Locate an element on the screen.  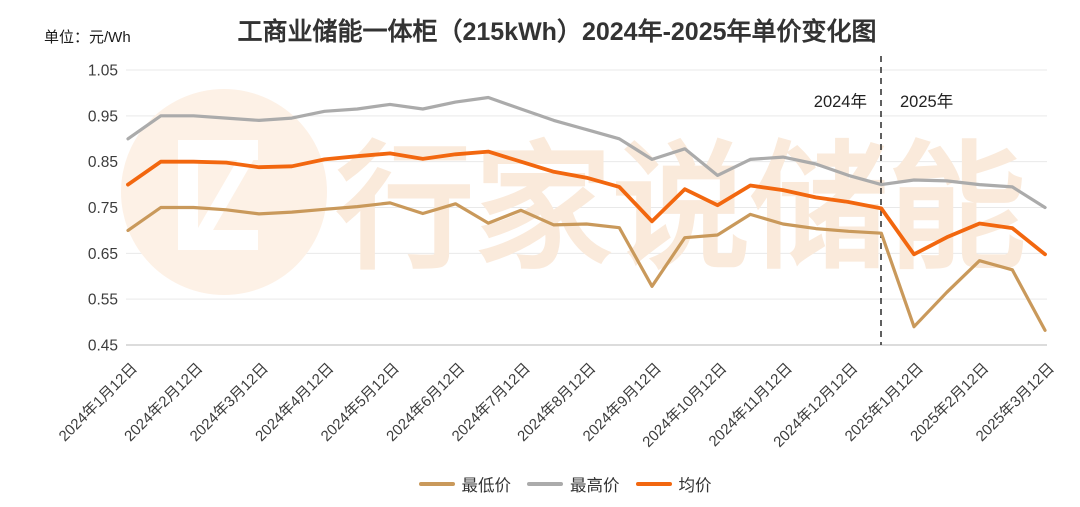
unit-label: 单位：元/Wh is located at coordinates (87, 37).